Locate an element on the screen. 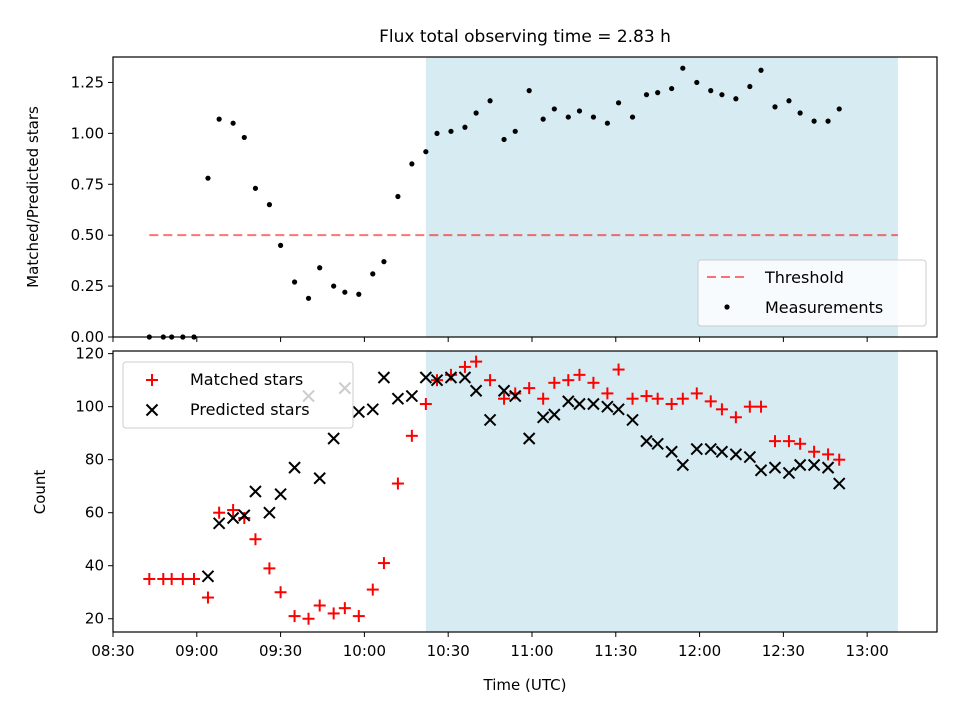  y-tick-label: 0.50 is located at coordinates (87, 235).